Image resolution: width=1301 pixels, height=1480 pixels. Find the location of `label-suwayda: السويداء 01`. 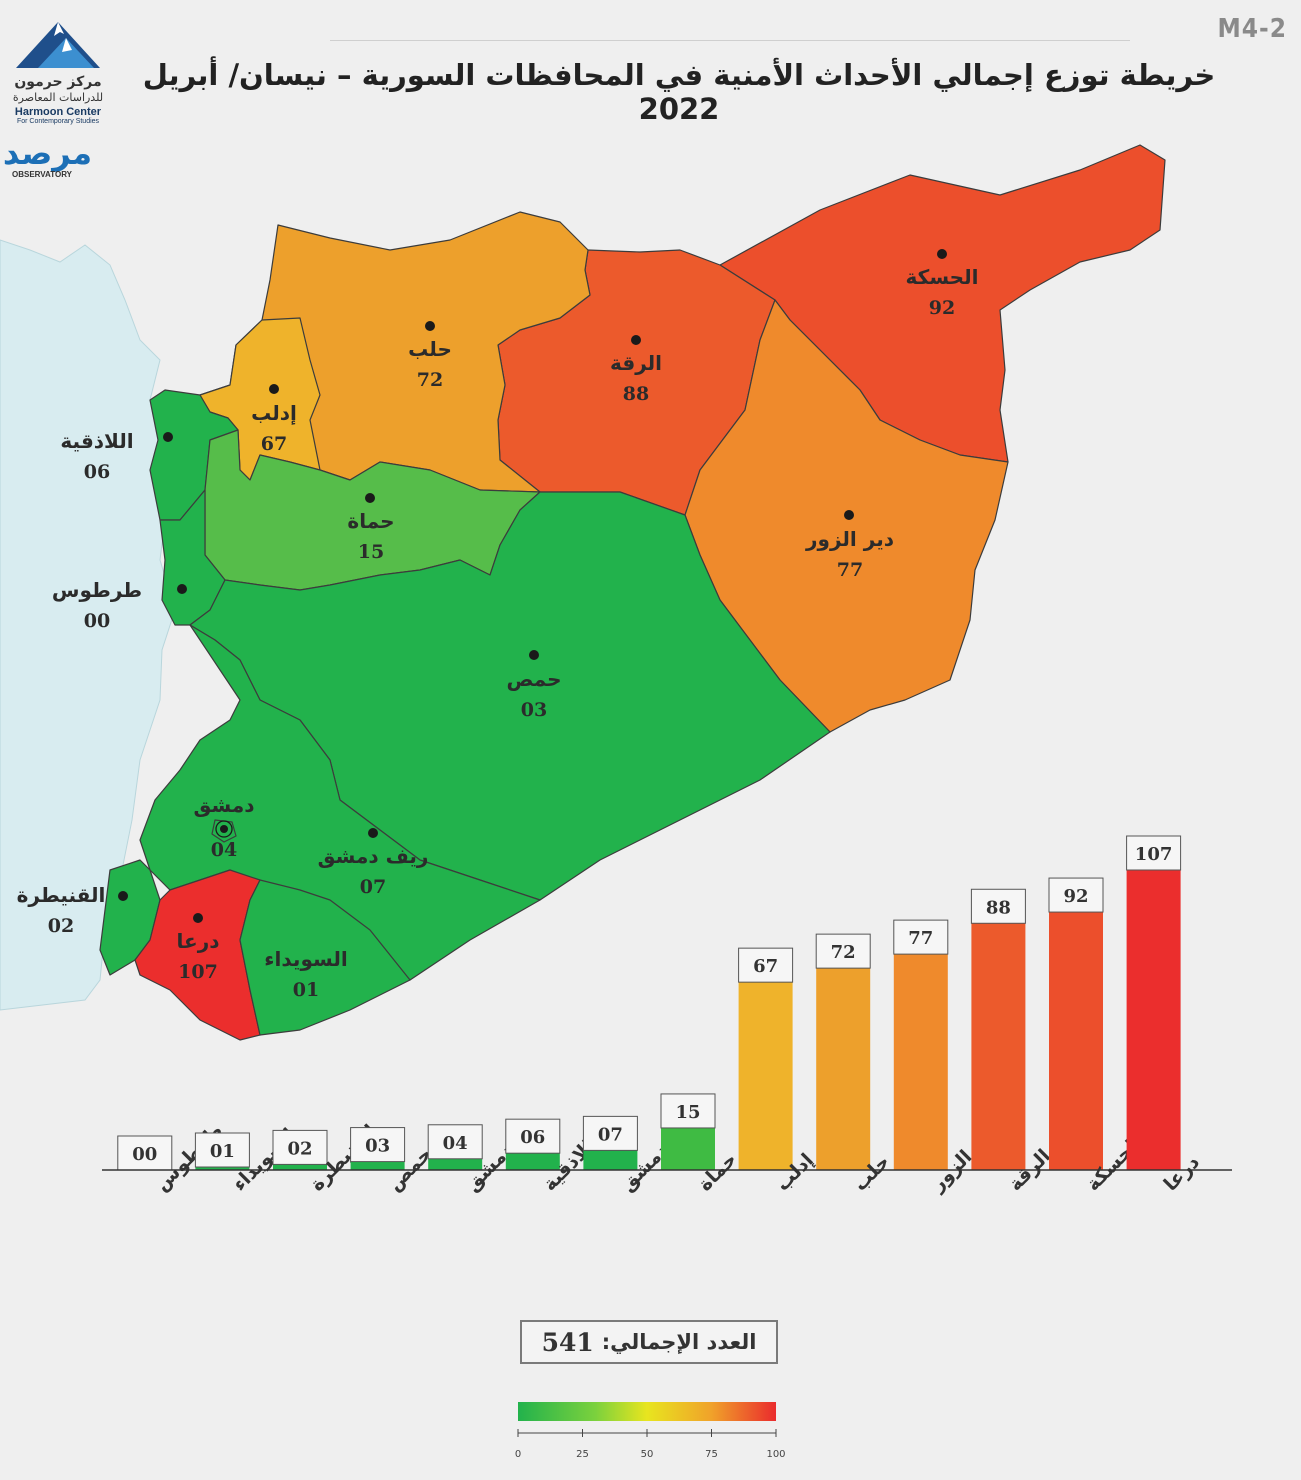

label-suwayda: السويداء 01 is located at coordinates (305, 974).